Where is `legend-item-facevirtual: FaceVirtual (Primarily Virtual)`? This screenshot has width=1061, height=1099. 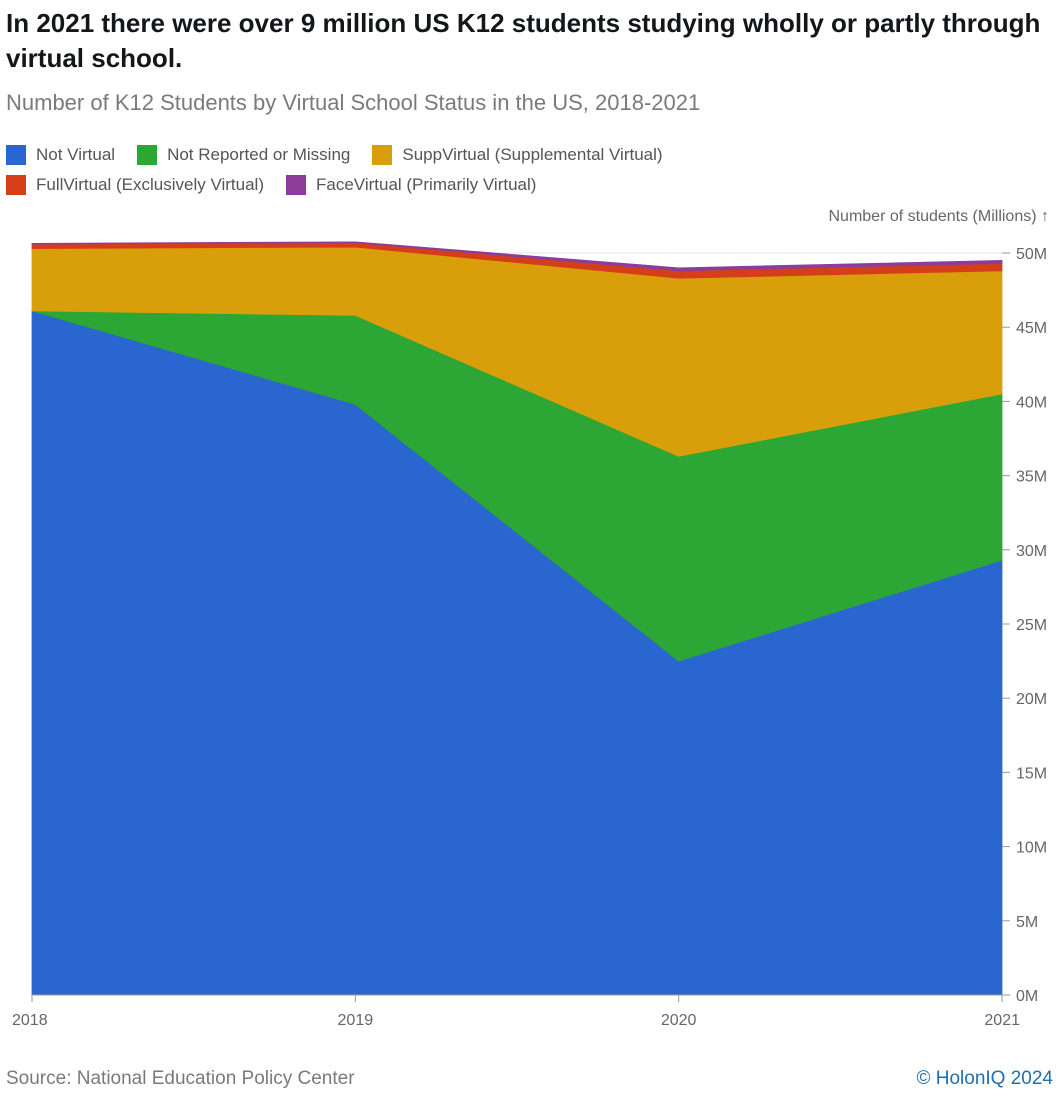 legend-item-facevirtual: FaceVirtual (Primarily Virtual) is located at coordinates (411, 185).